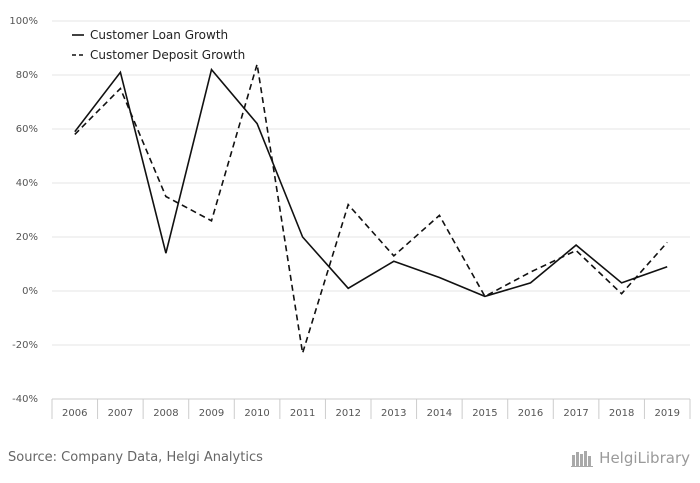 The image size is (700, 483). Describe the element at coordinates (25, 399) in the screenshot. I see `y-tick-label: -40%` at that location.